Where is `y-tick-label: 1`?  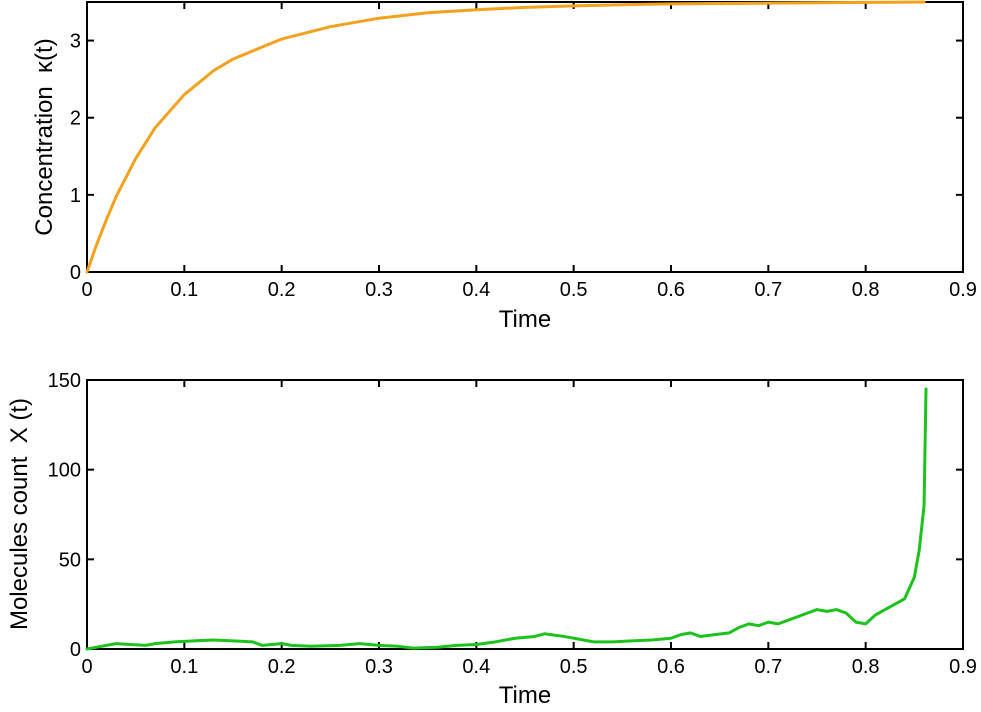 y-tick-label: 1 is located at coordinates (75, 196).